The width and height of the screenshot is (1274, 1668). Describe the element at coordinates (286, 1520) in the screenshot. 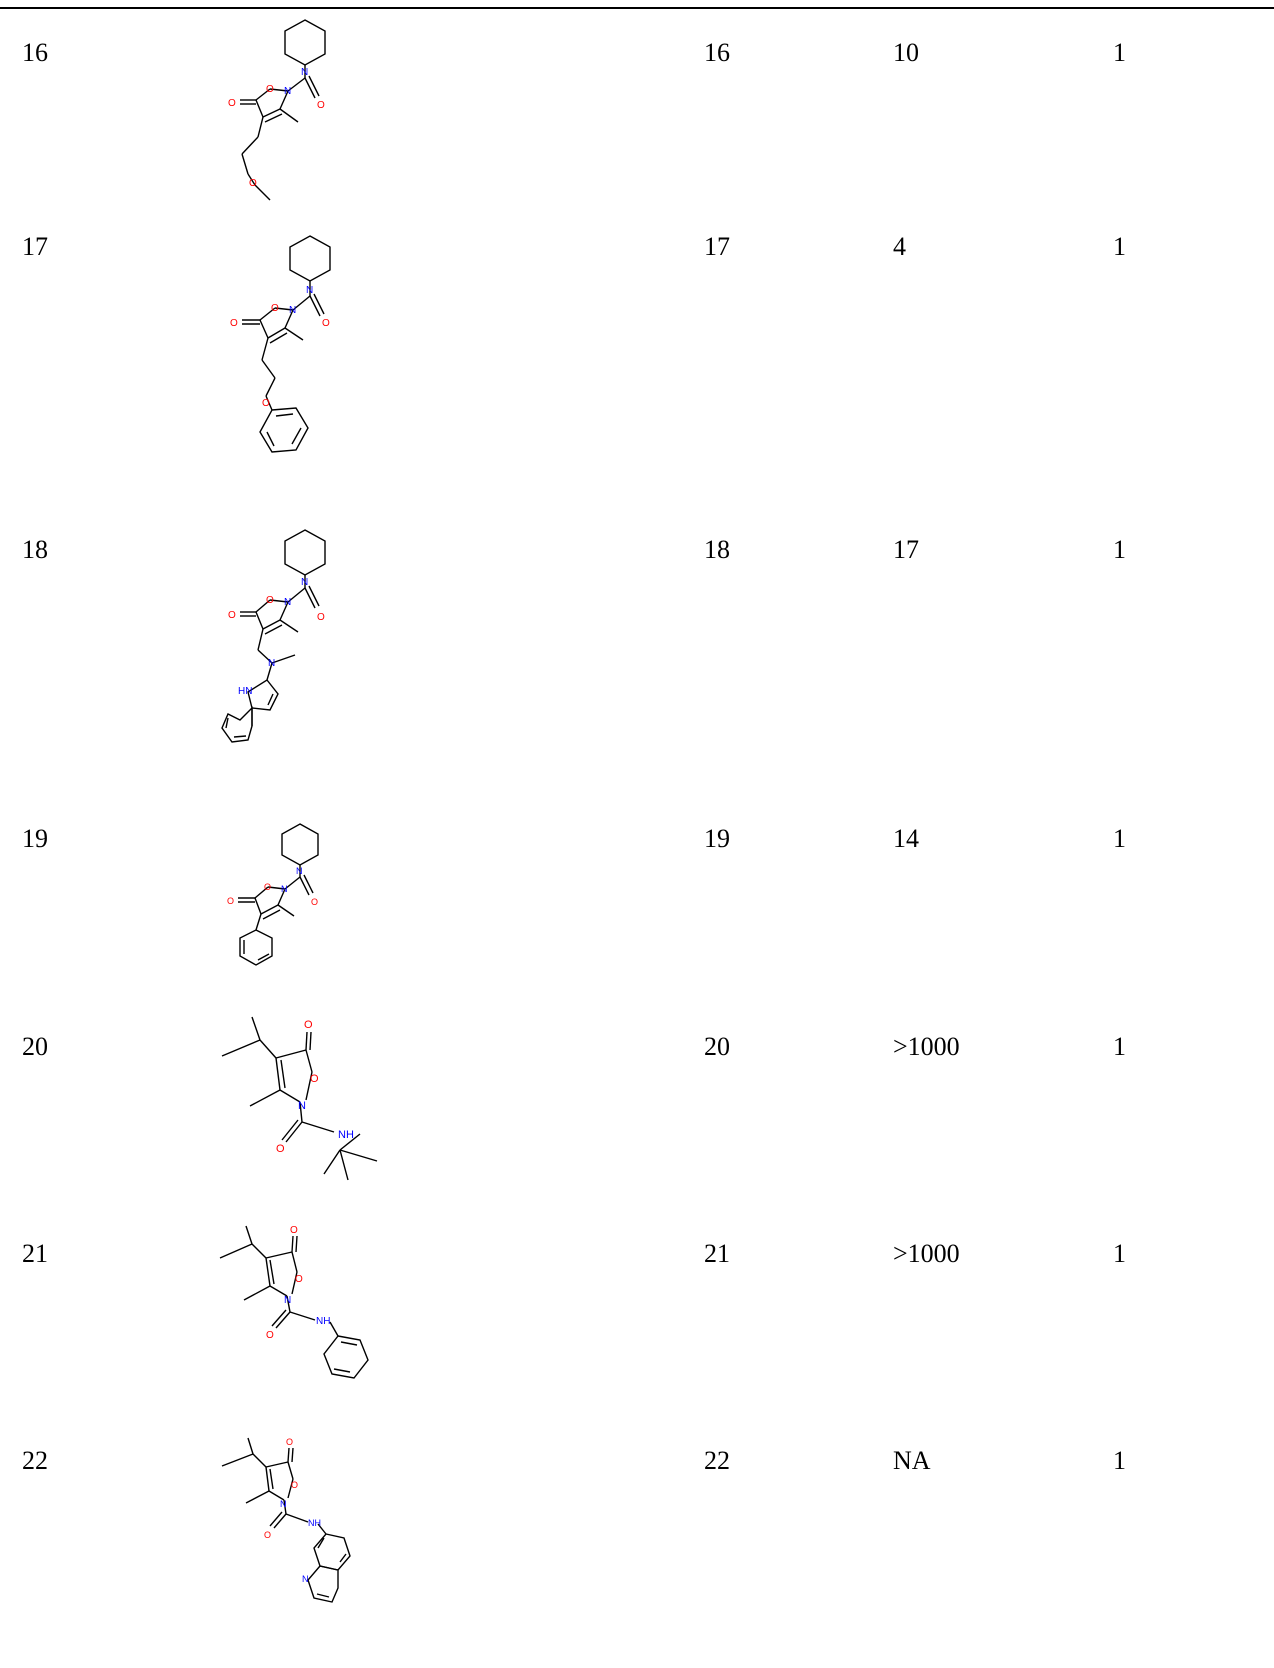

I see `structure-22: O O N O NH N` at that location.